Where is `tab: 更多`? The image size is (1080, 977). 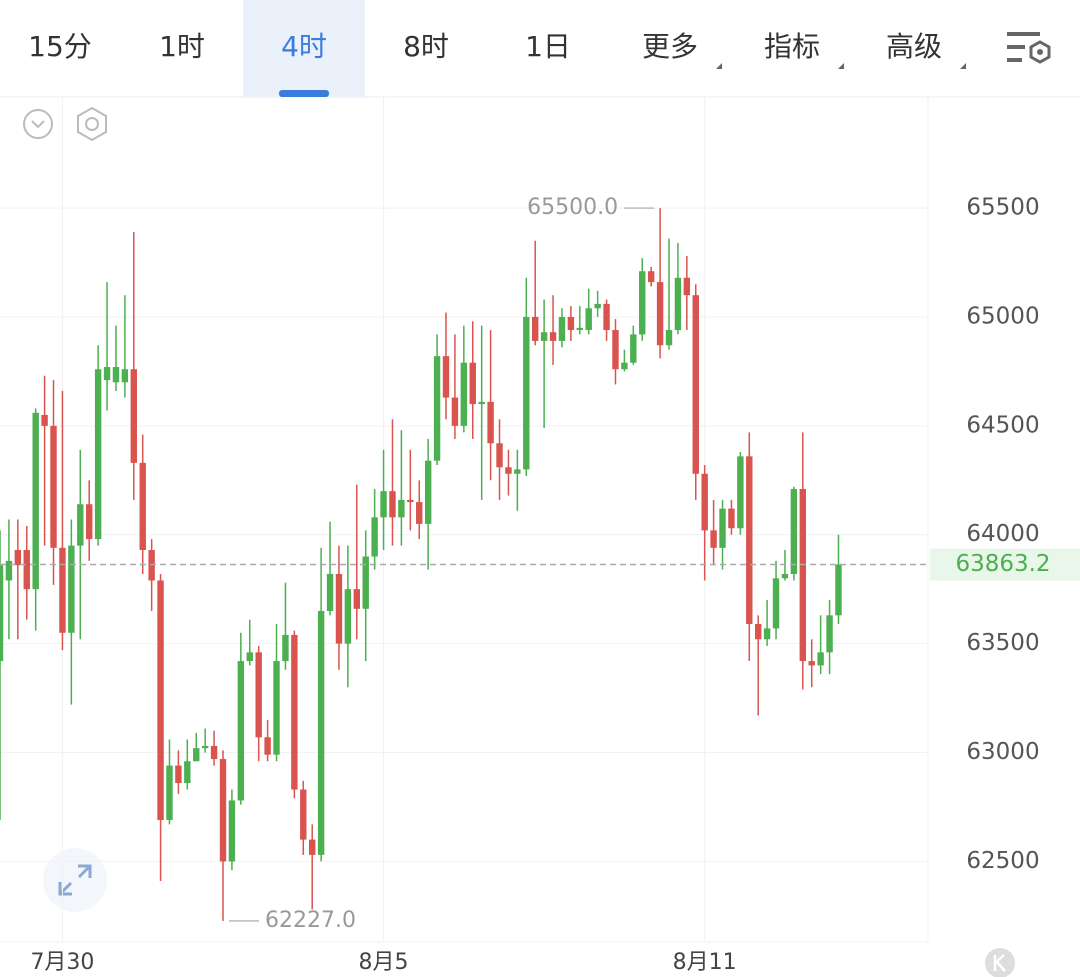 tab: 更多 is located at coordinates (682, 49).